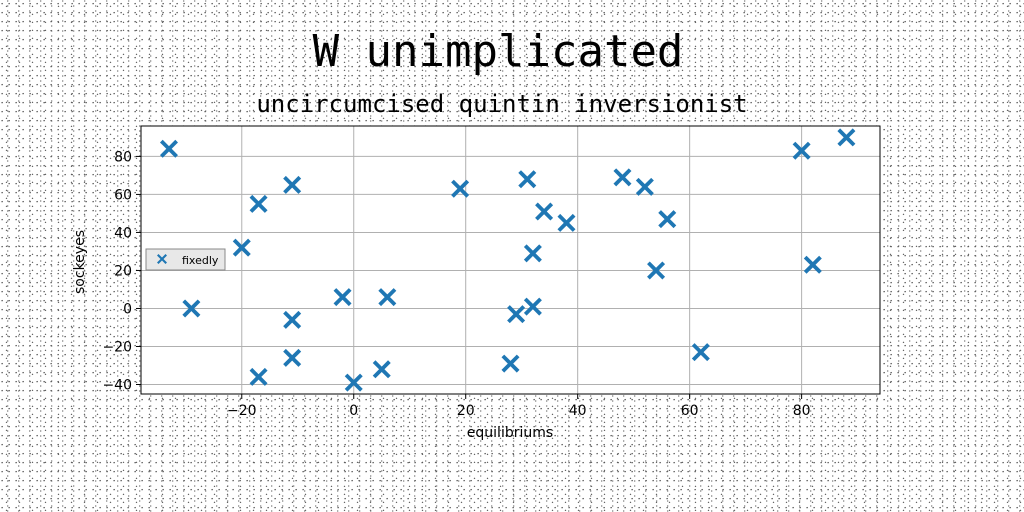 This screenshot has width=1024, height=512. Describe the element at coordinates (802, 411) in the screenshot. I see `x-tick-label: 80` at that location.